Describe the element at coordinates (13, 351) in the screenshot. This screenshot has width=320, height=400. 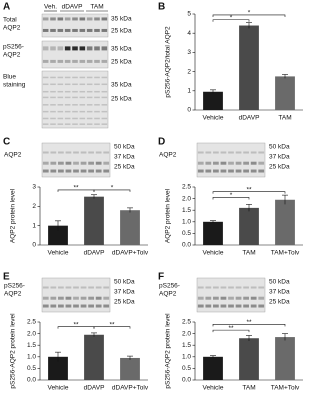
I see `y-axis-title: pS256-AQP2 protein level` at that location.